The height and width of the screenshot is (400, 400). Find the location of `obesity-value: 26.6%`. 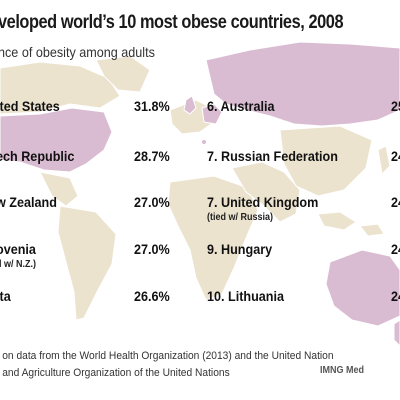

obesity-value: 26.6% is located at coordinates (152, 296).